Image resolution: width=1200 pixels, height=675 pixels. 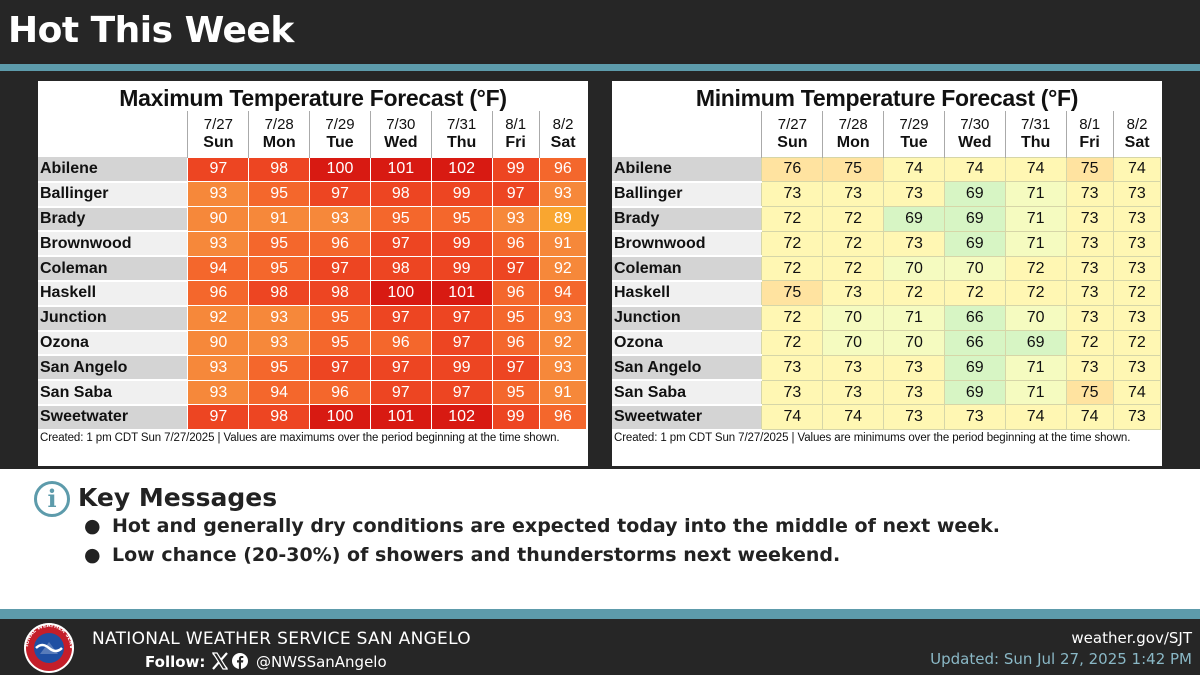 I want to click on min-column-header: 8/1 Fri, so click(x=1089, y=134).